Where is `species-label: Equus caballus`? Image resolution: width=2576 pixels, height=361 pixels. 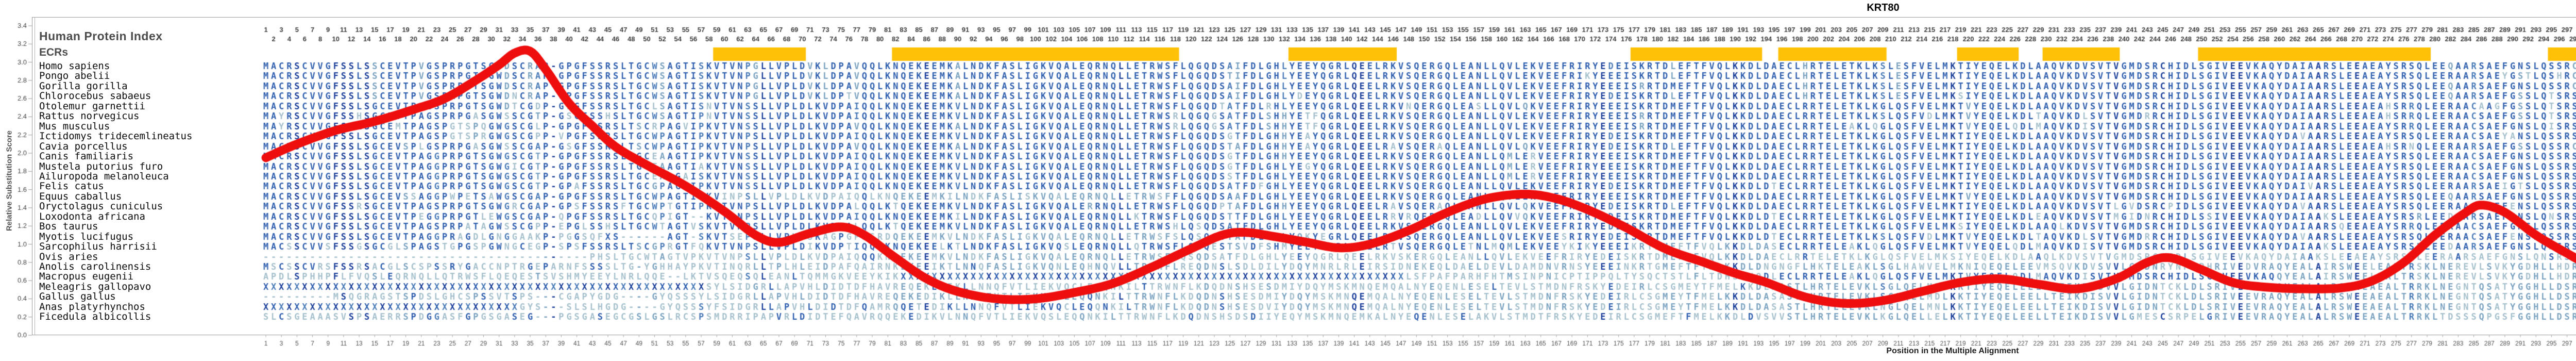
species-label: Equus caballus is located at coordinates (80, 196).